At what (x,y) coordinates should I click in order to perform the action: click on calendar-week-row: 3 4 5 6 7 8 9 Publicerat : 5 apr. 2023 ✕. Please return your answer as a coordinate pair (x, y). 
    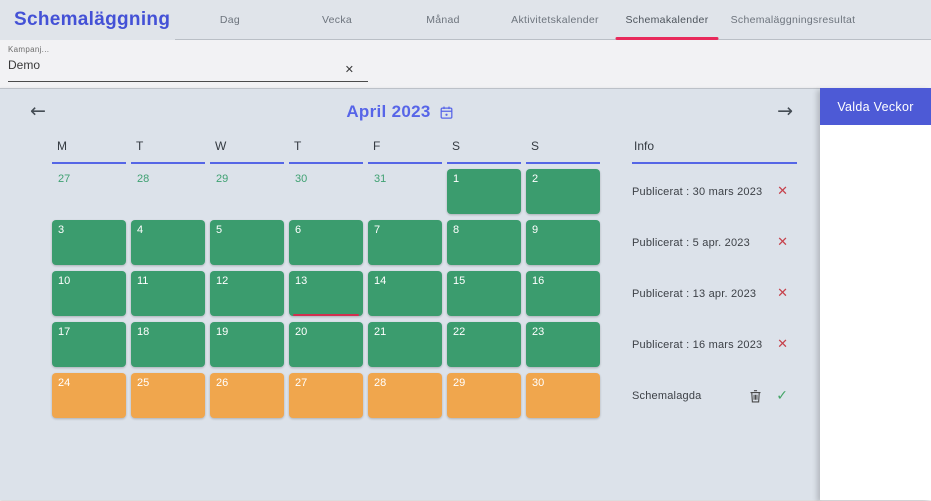
    Looking at the image, I should click on (410, 242).